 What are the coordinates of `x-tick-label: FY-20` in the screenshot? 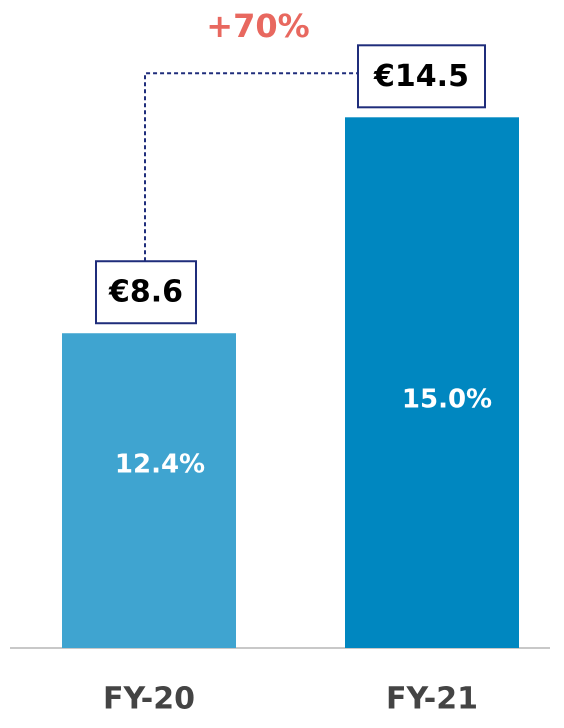 It's located at (149, 699).